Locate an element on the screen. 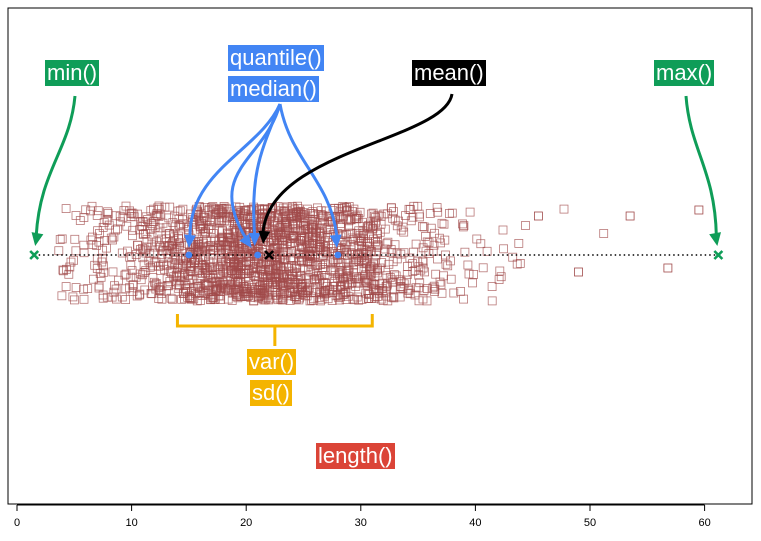  sd-label: sd() is located at coordinates (271, 393).